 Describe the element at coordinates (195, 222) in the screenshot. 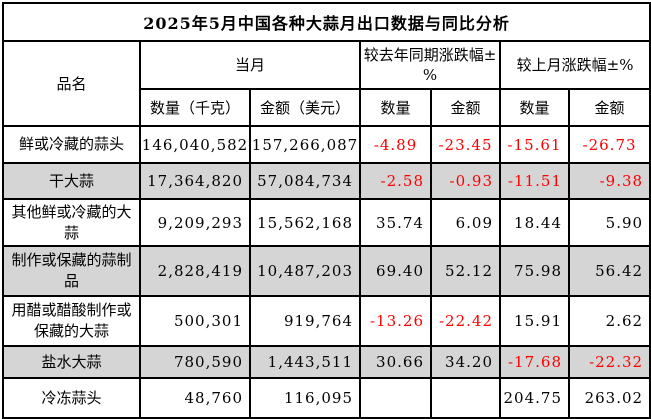

I see `value-cell: 9,209,293` at that location.